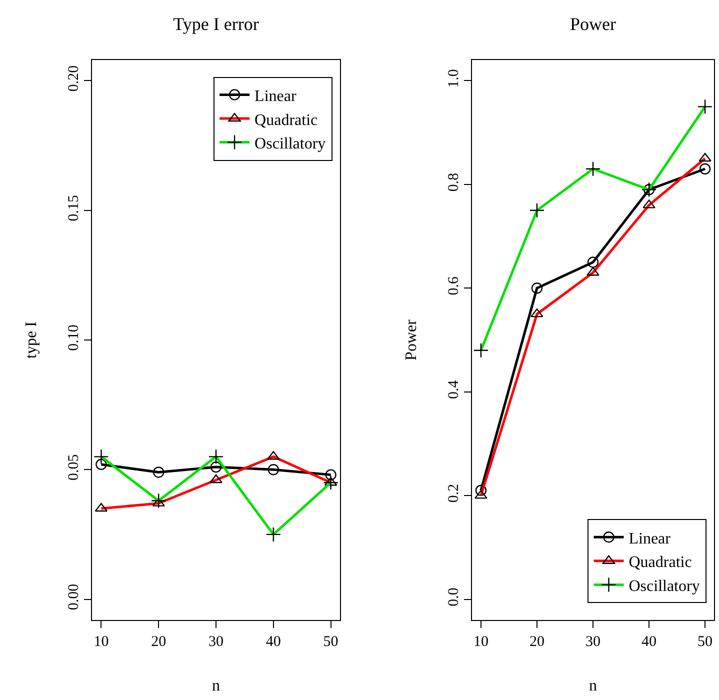 This screenshot has height=700, width=719. What do you see at coordinates (454, 182) in the screenshot?
I see `y-tick-label: 0.8` at bounding box center [454, 182].